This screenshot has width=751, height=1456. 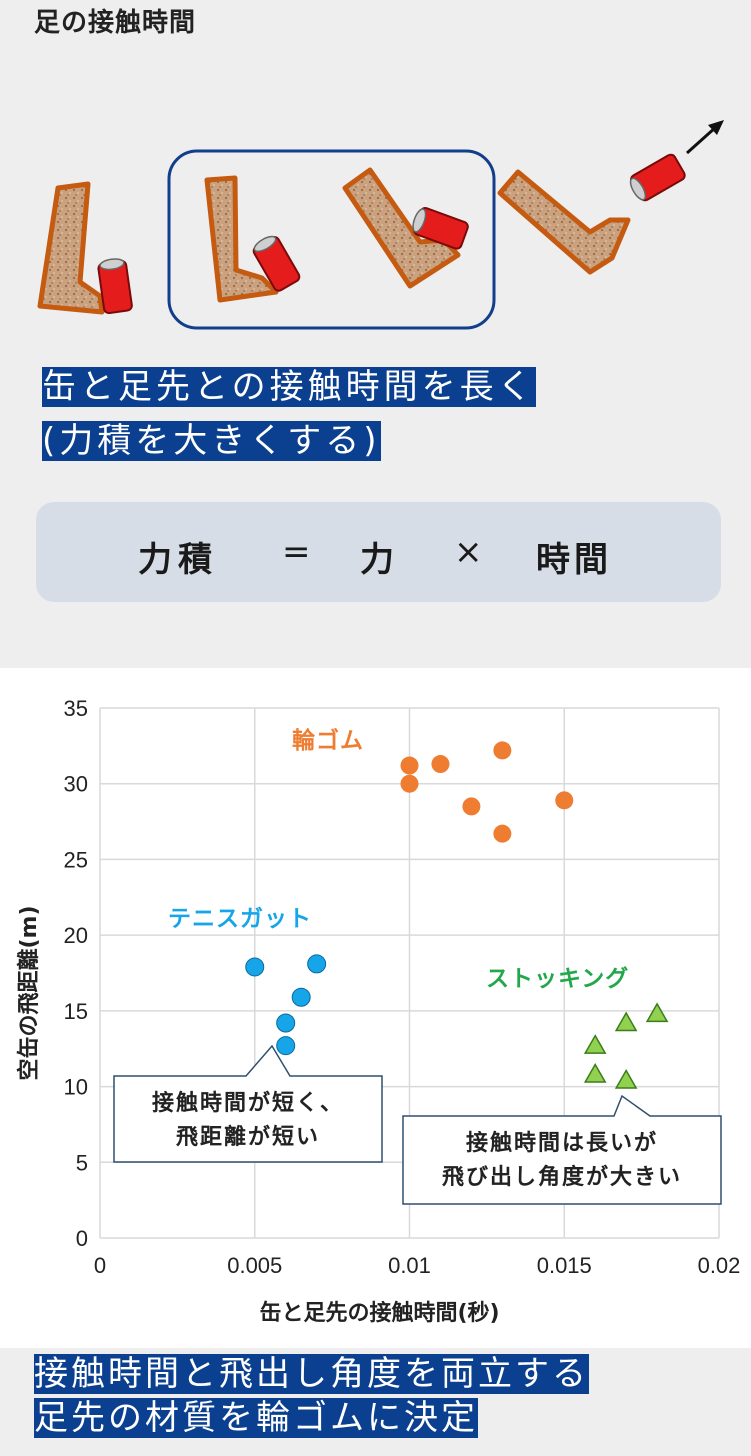 I want to click on formula-equals: =, so click(x=296, y=552).